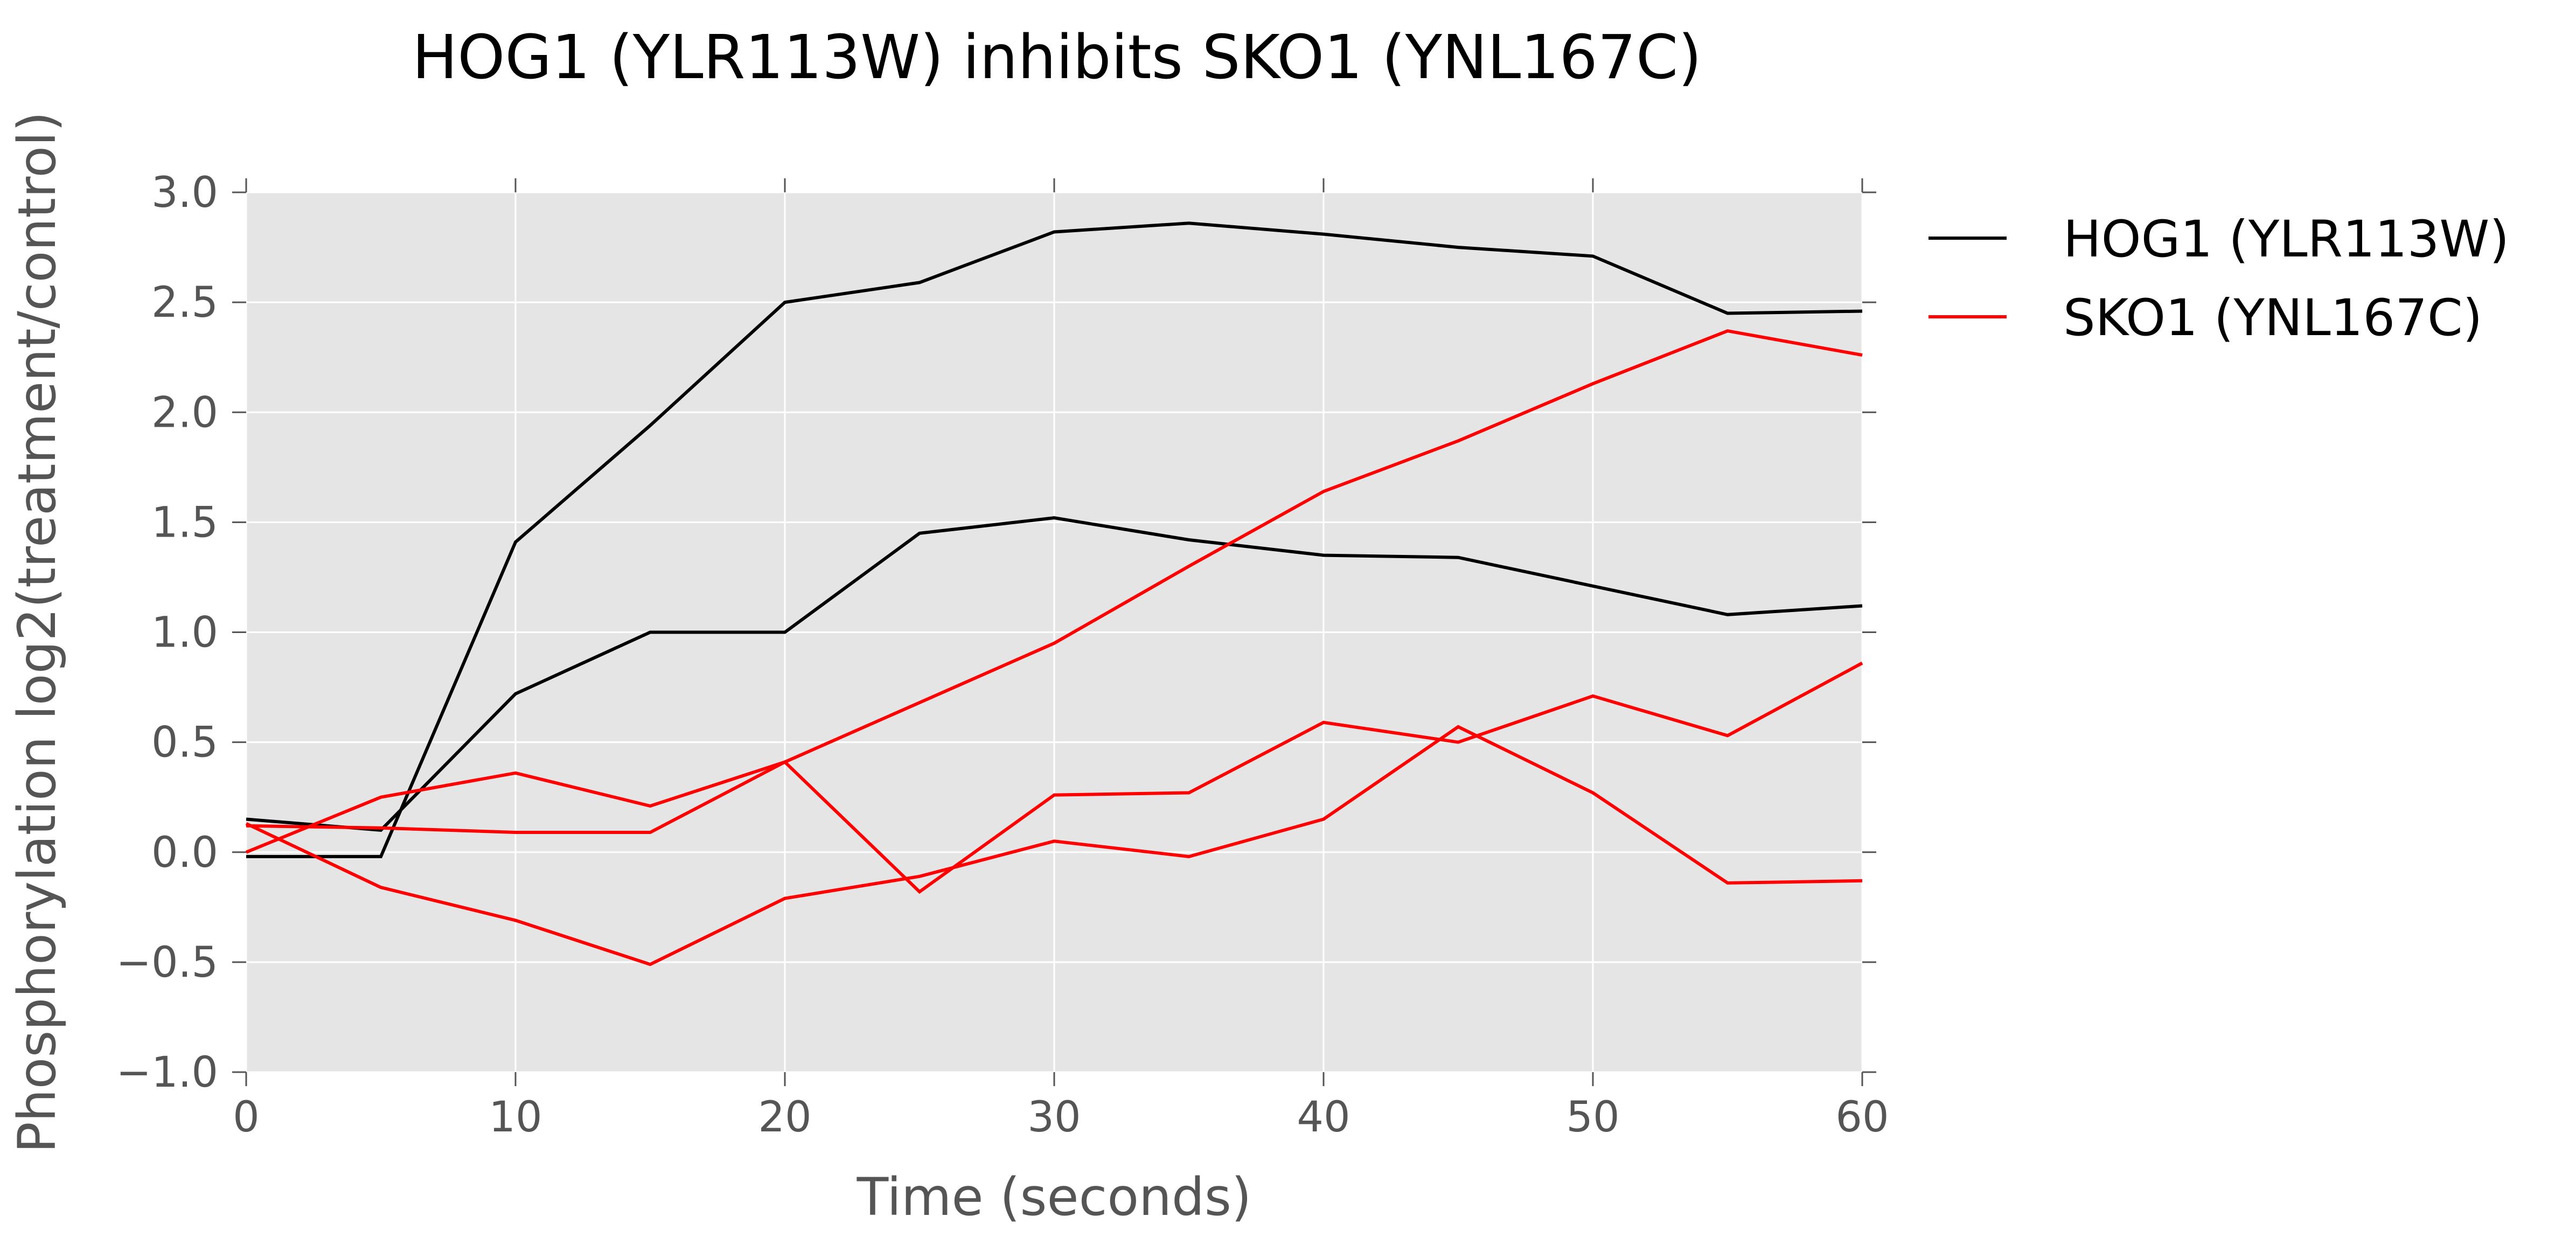 Image resolution: width=2576 pixels, height=1251 pixels. What do you see at coordinates (1055, 1197) in the screenshot?
I see `x-axis-label: Time (seconds)` at bounding box center [1055, 1197].